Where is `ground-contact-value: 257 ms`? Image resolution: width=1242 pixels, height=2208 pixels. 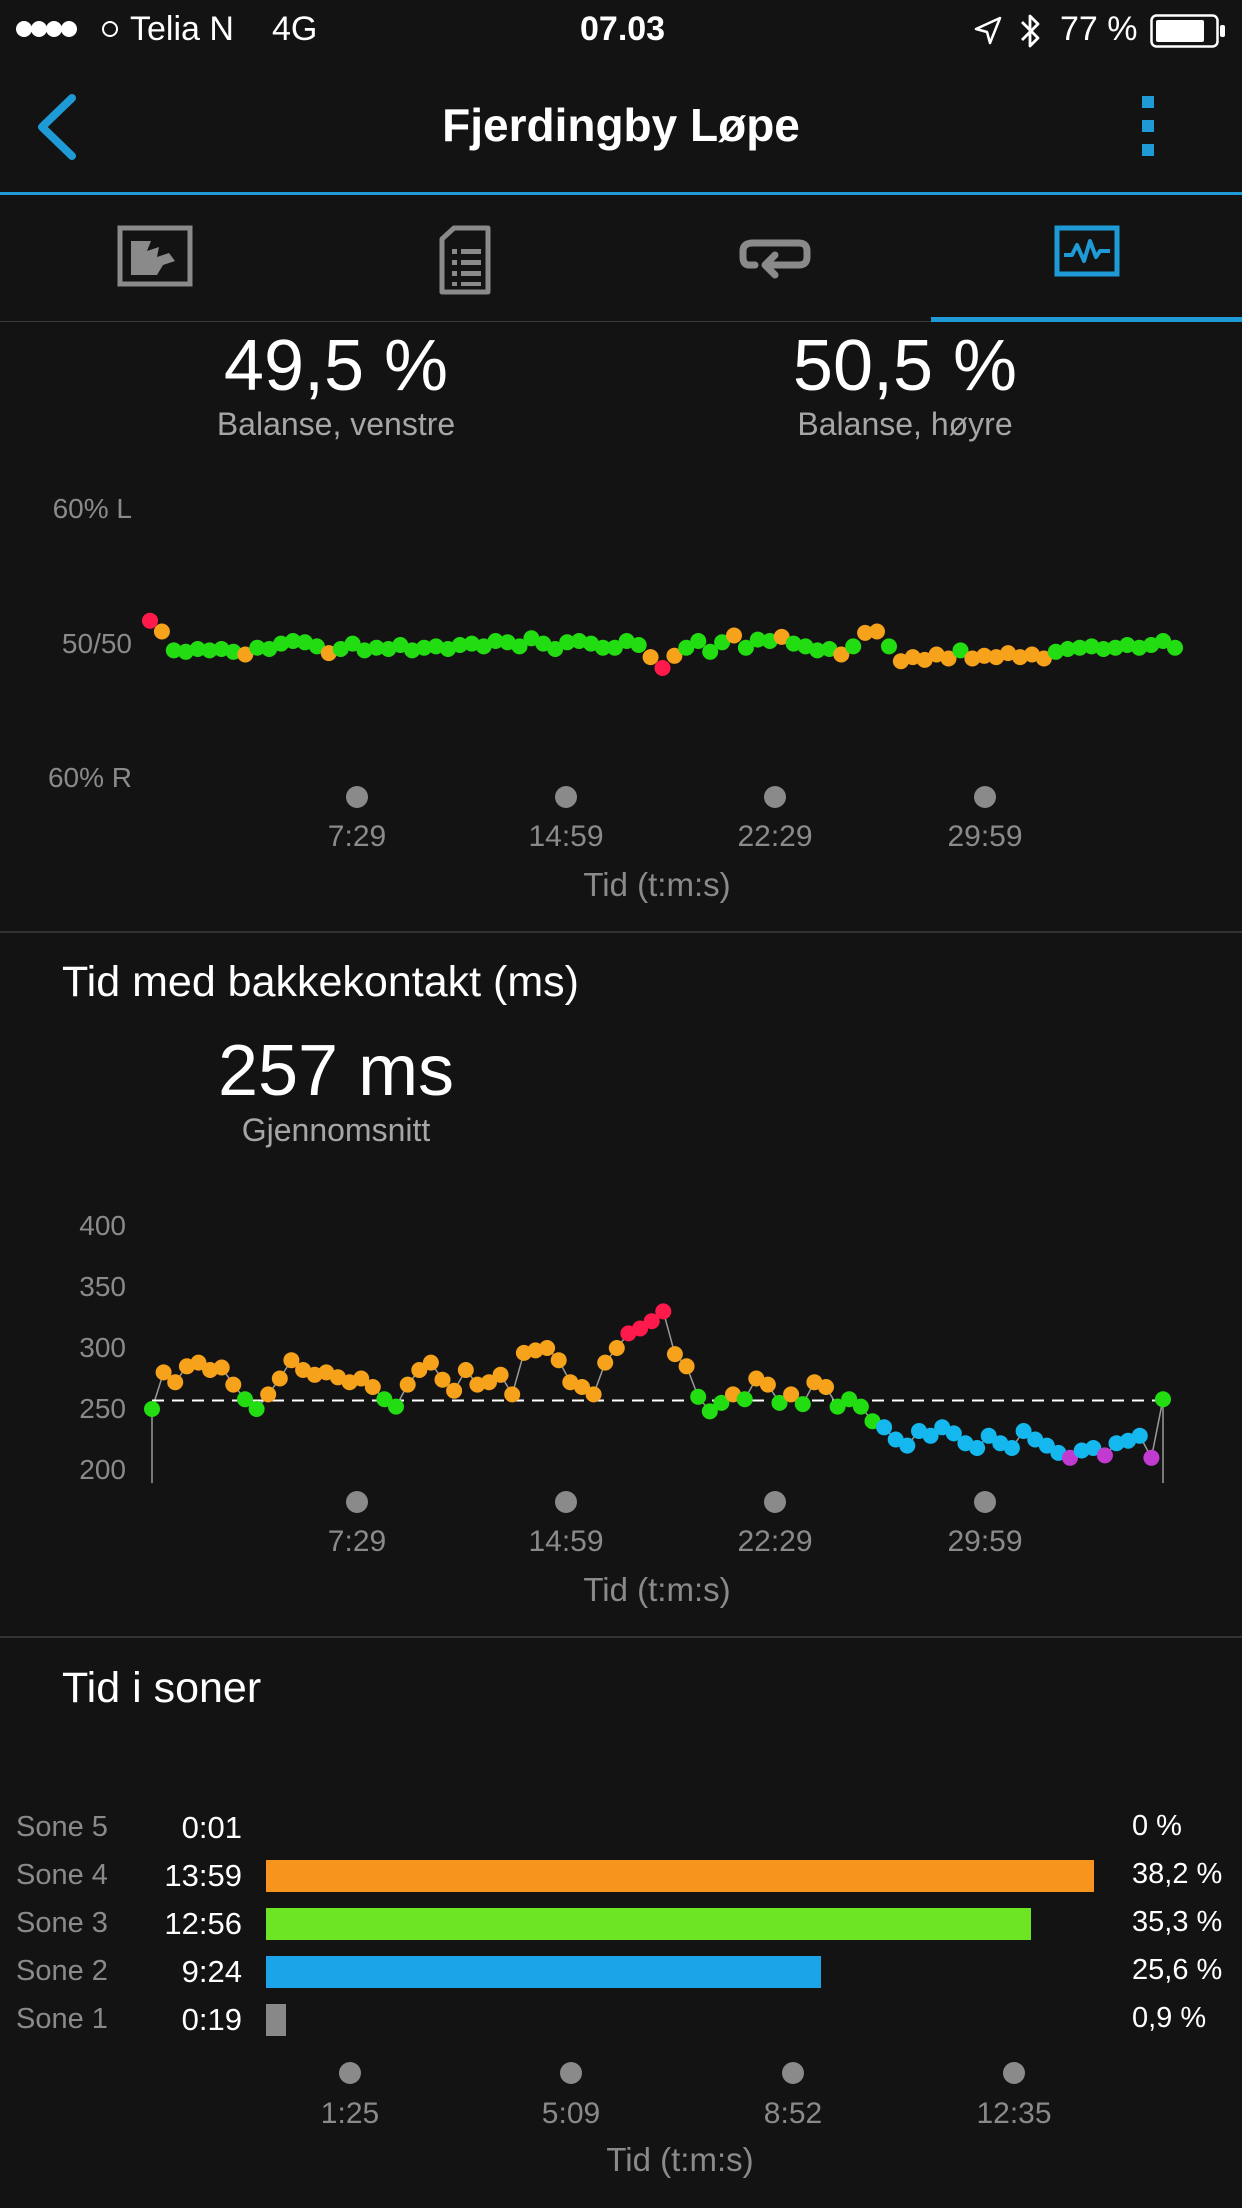
ground-contact-value: 257 ms is located at coordinates (336, 1071).